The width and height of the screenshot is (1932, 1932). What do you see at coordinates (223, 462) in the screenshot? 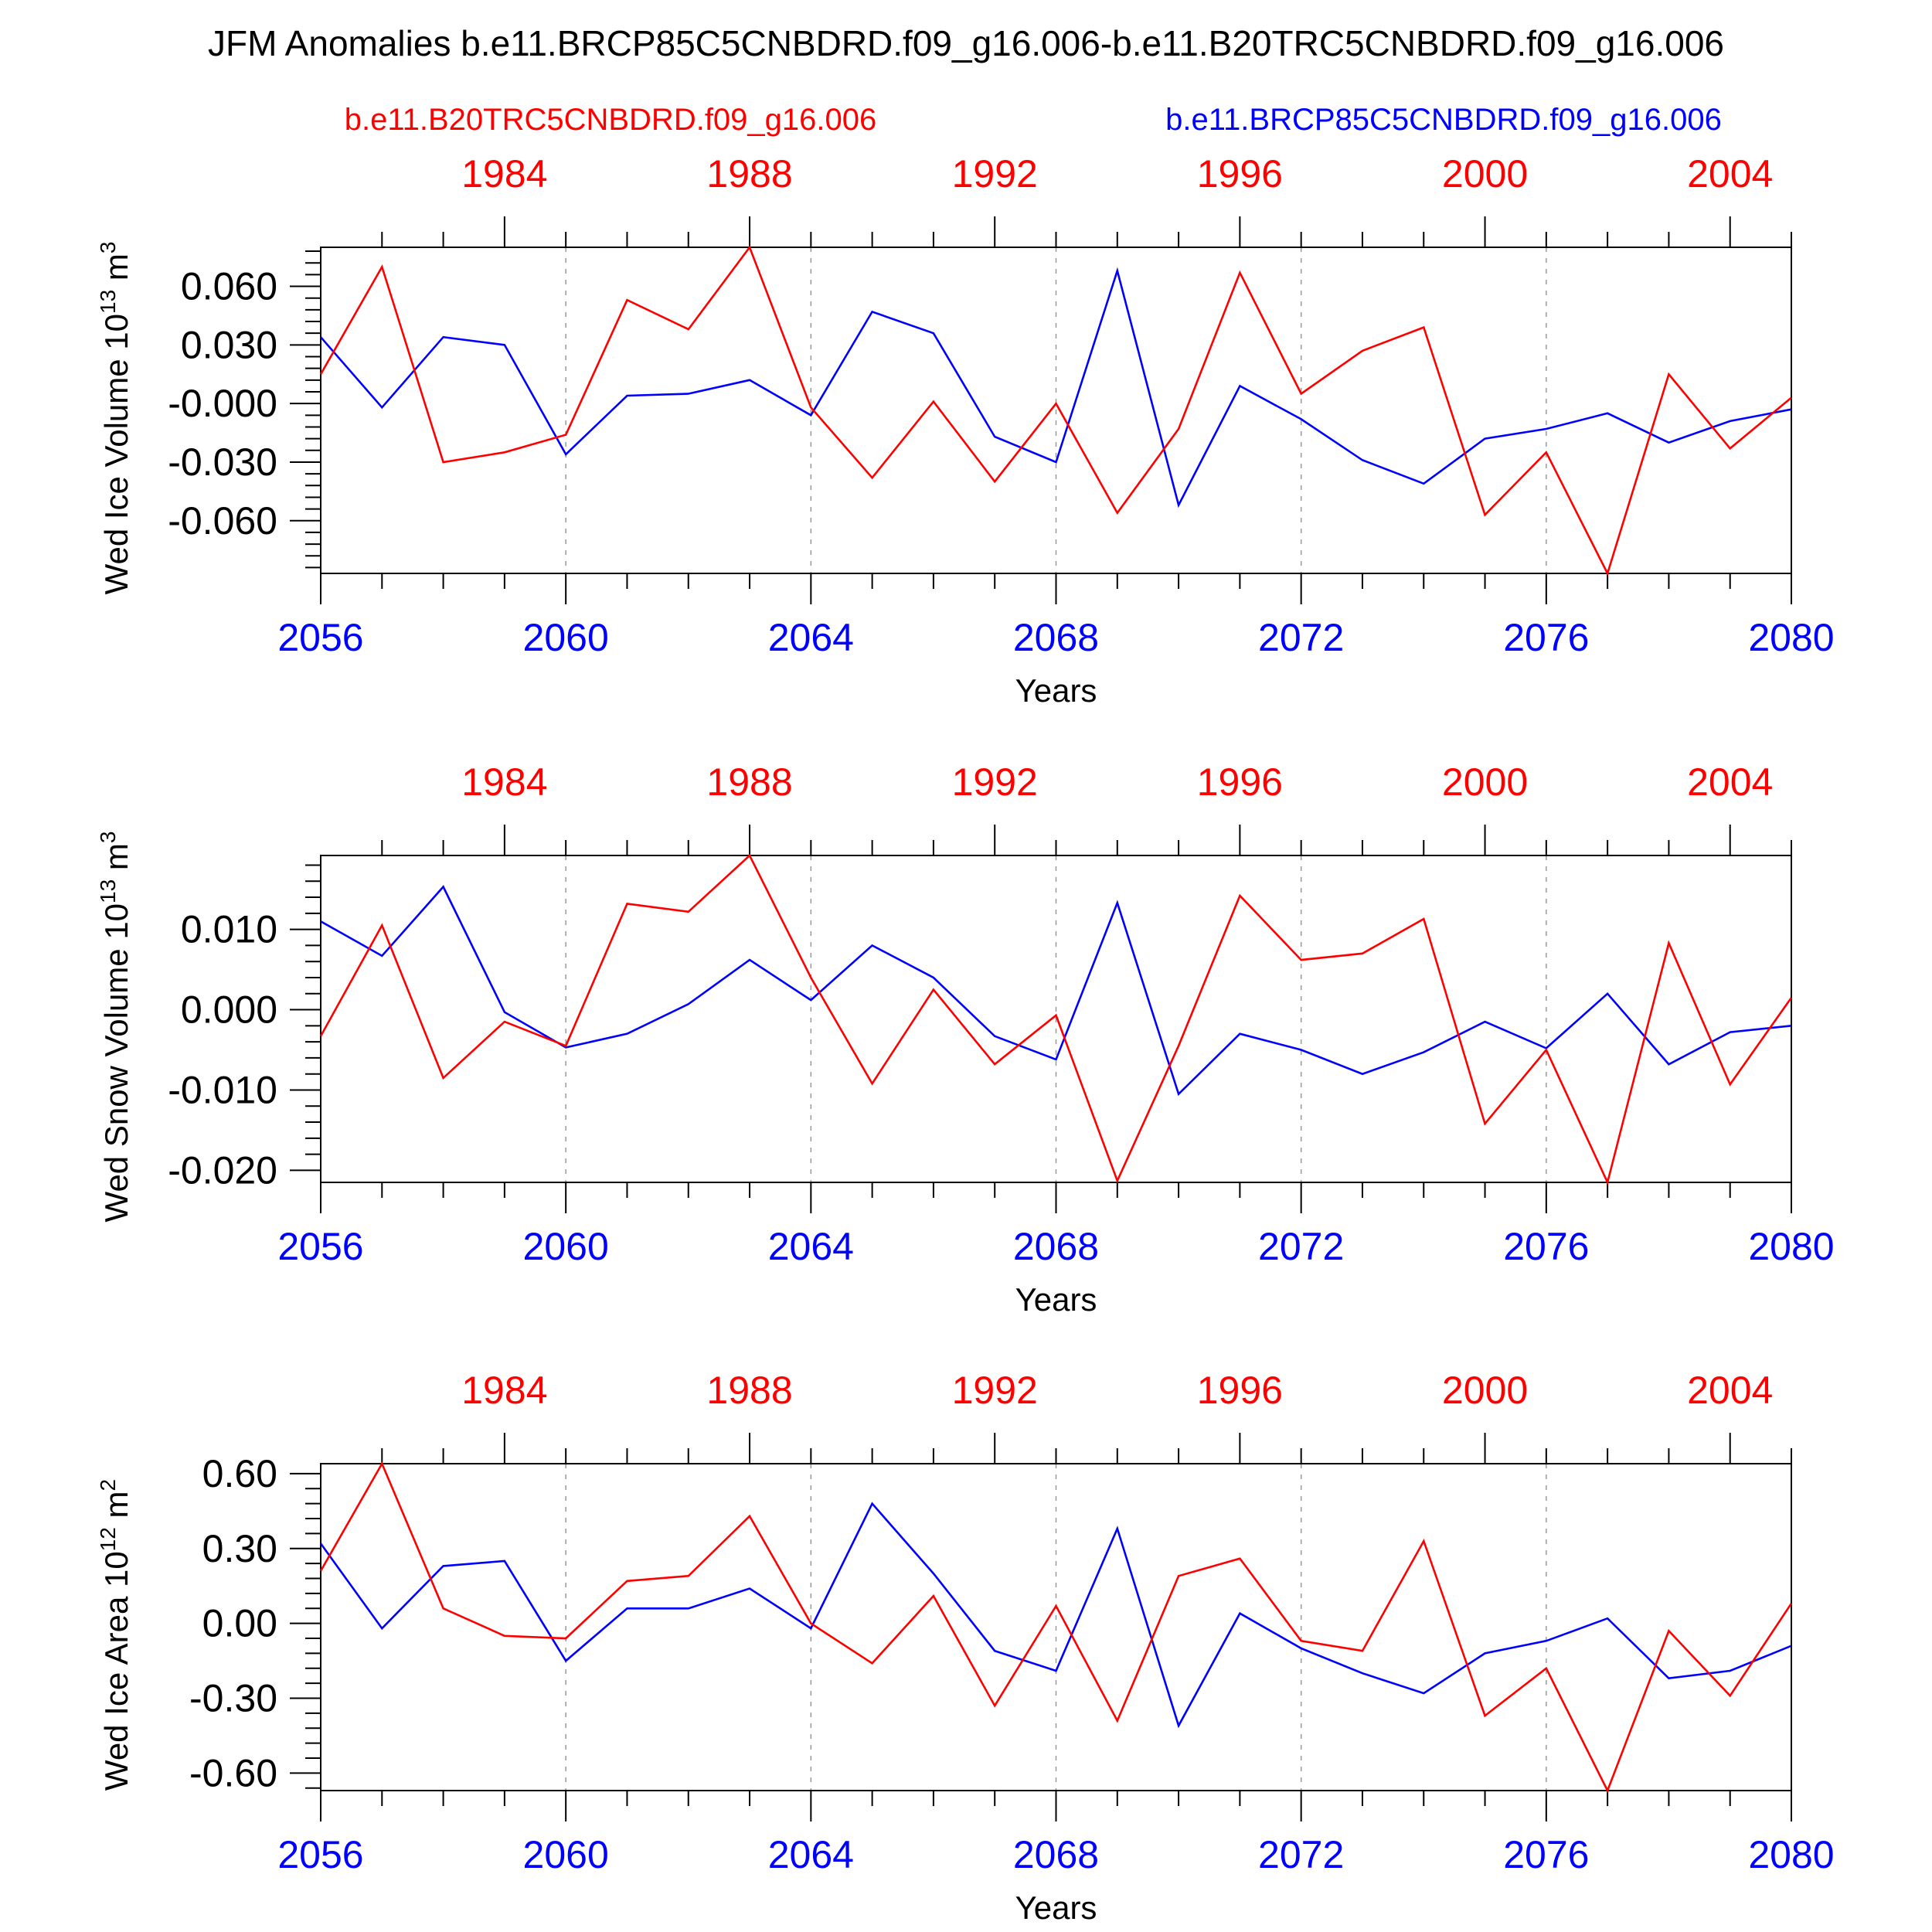
I see `y-tick-label: -0.030` at bounding box center [223, 462].